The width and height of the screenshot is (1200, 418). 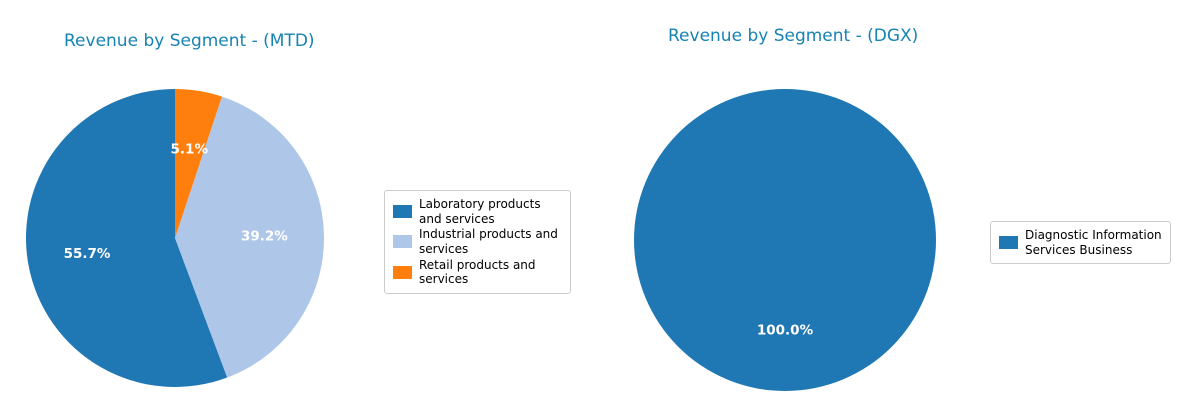 I want to click on chart-title-dgx: Revenue by Segment - (DGX), so click(x=793, y=36).